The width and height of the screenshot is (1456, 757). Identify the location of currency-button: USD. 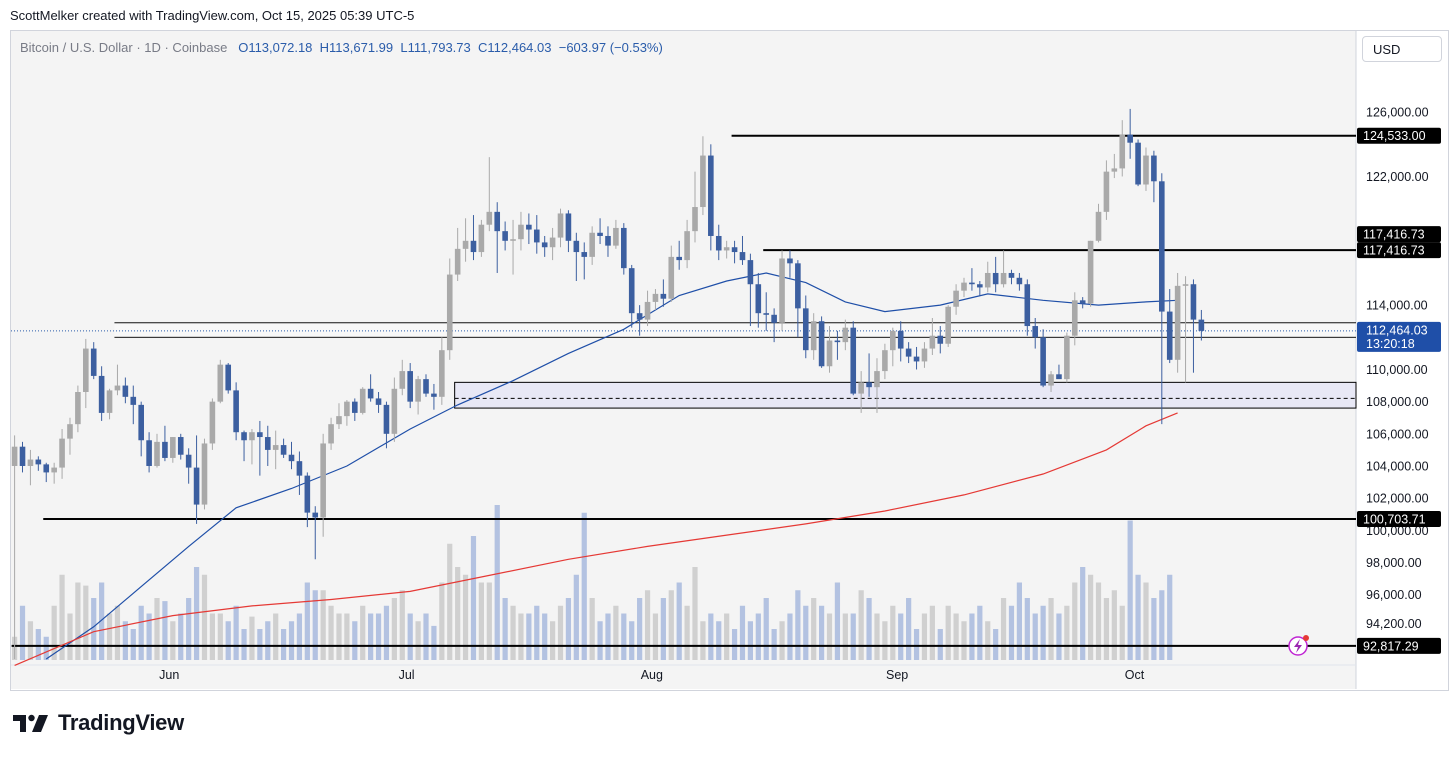
(1402, 49).